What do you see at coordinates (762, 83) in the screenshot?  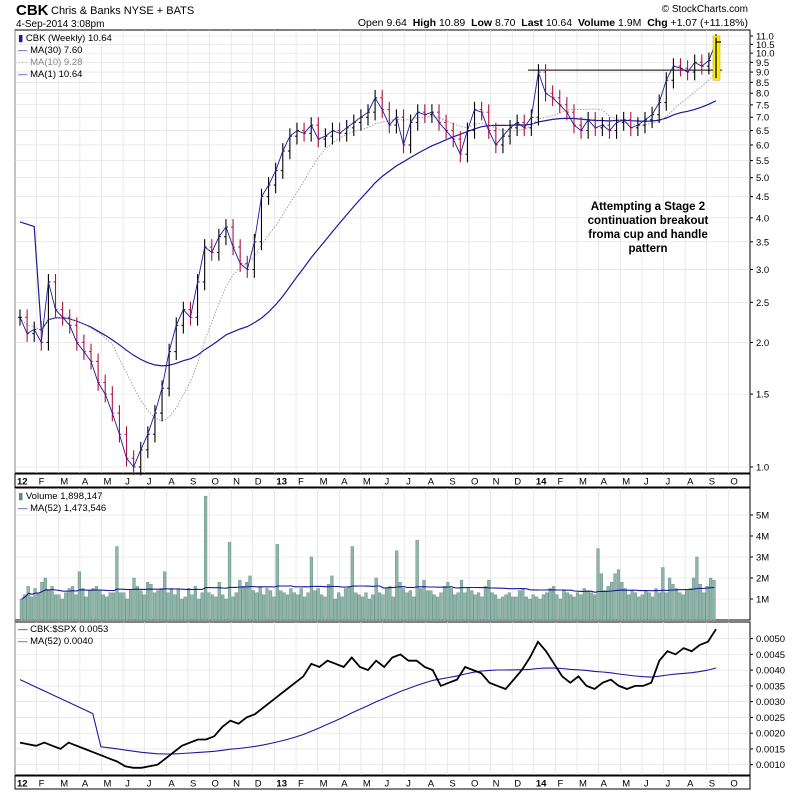 I see `price-tick-label: 8.5` at bounding box center [762, 83].